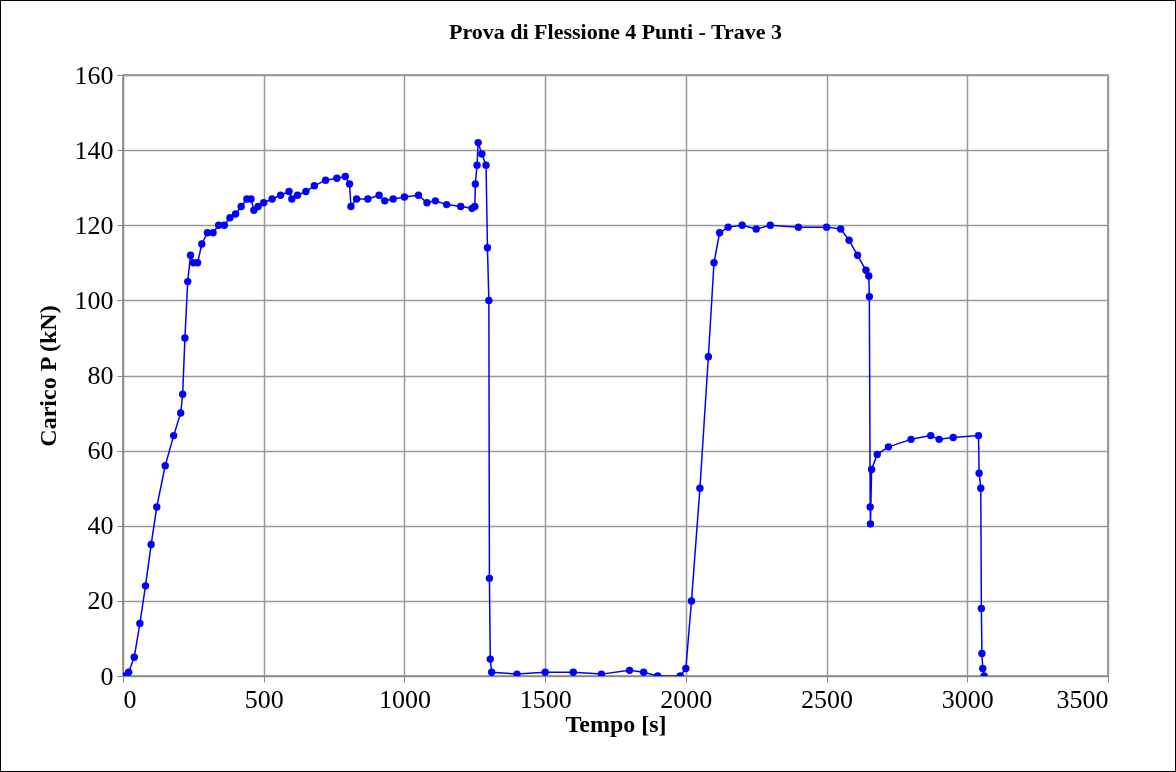  I want to click on y-tick-label: 80, so click(100, 375).